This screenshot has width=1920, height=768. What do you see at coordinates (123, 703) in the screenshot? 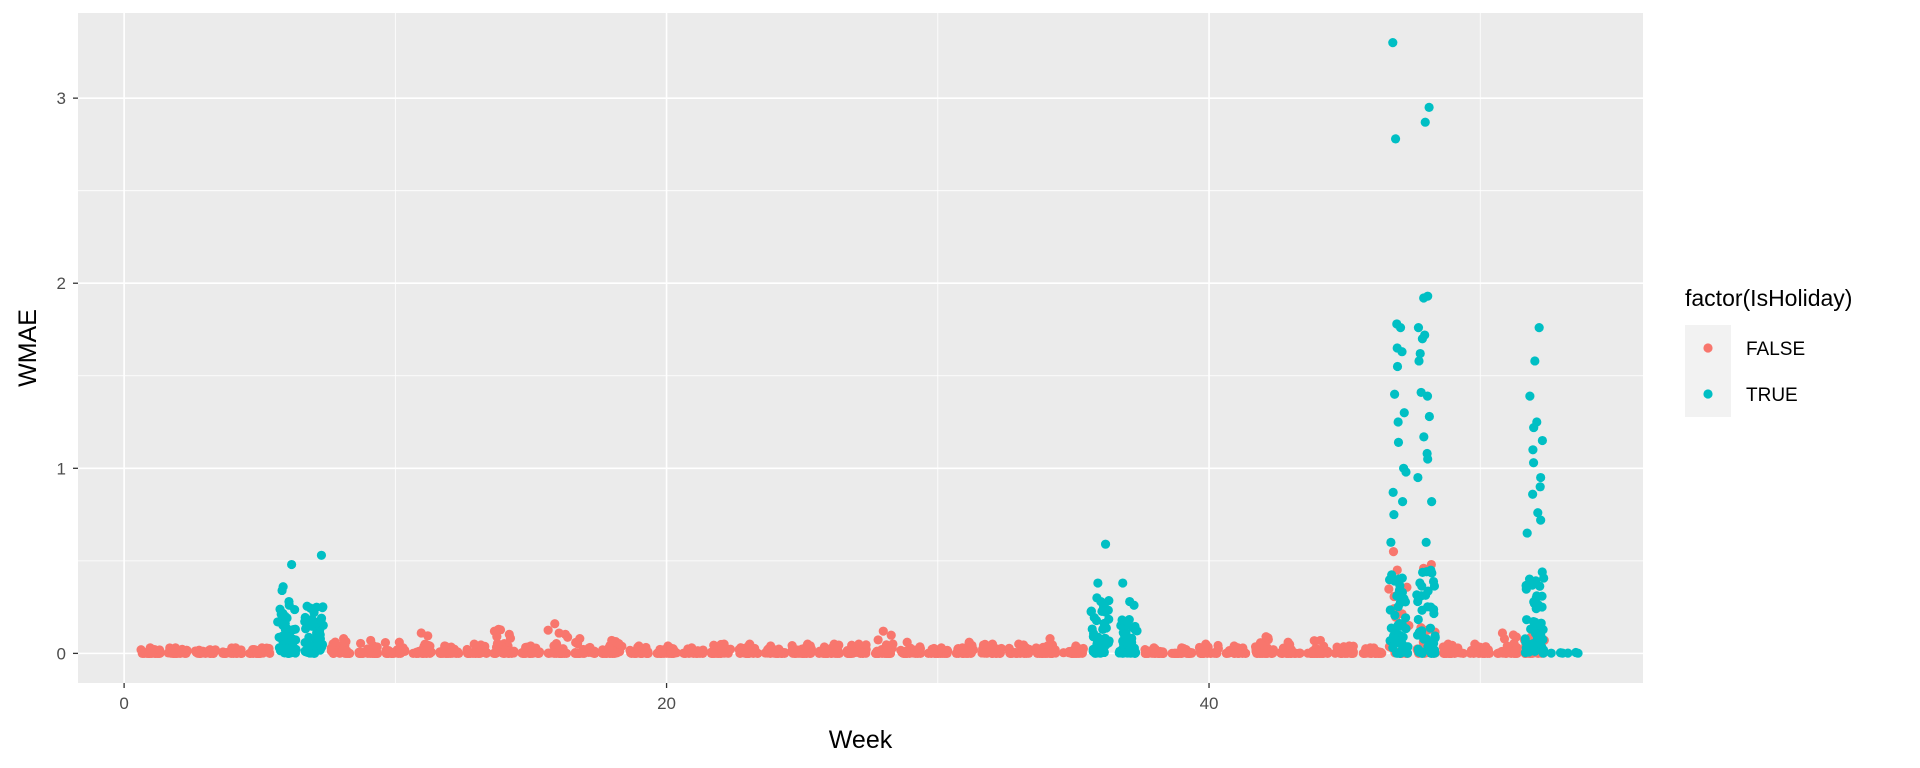
I see `x-tick-label: 0` at bounding box center [123, 703].